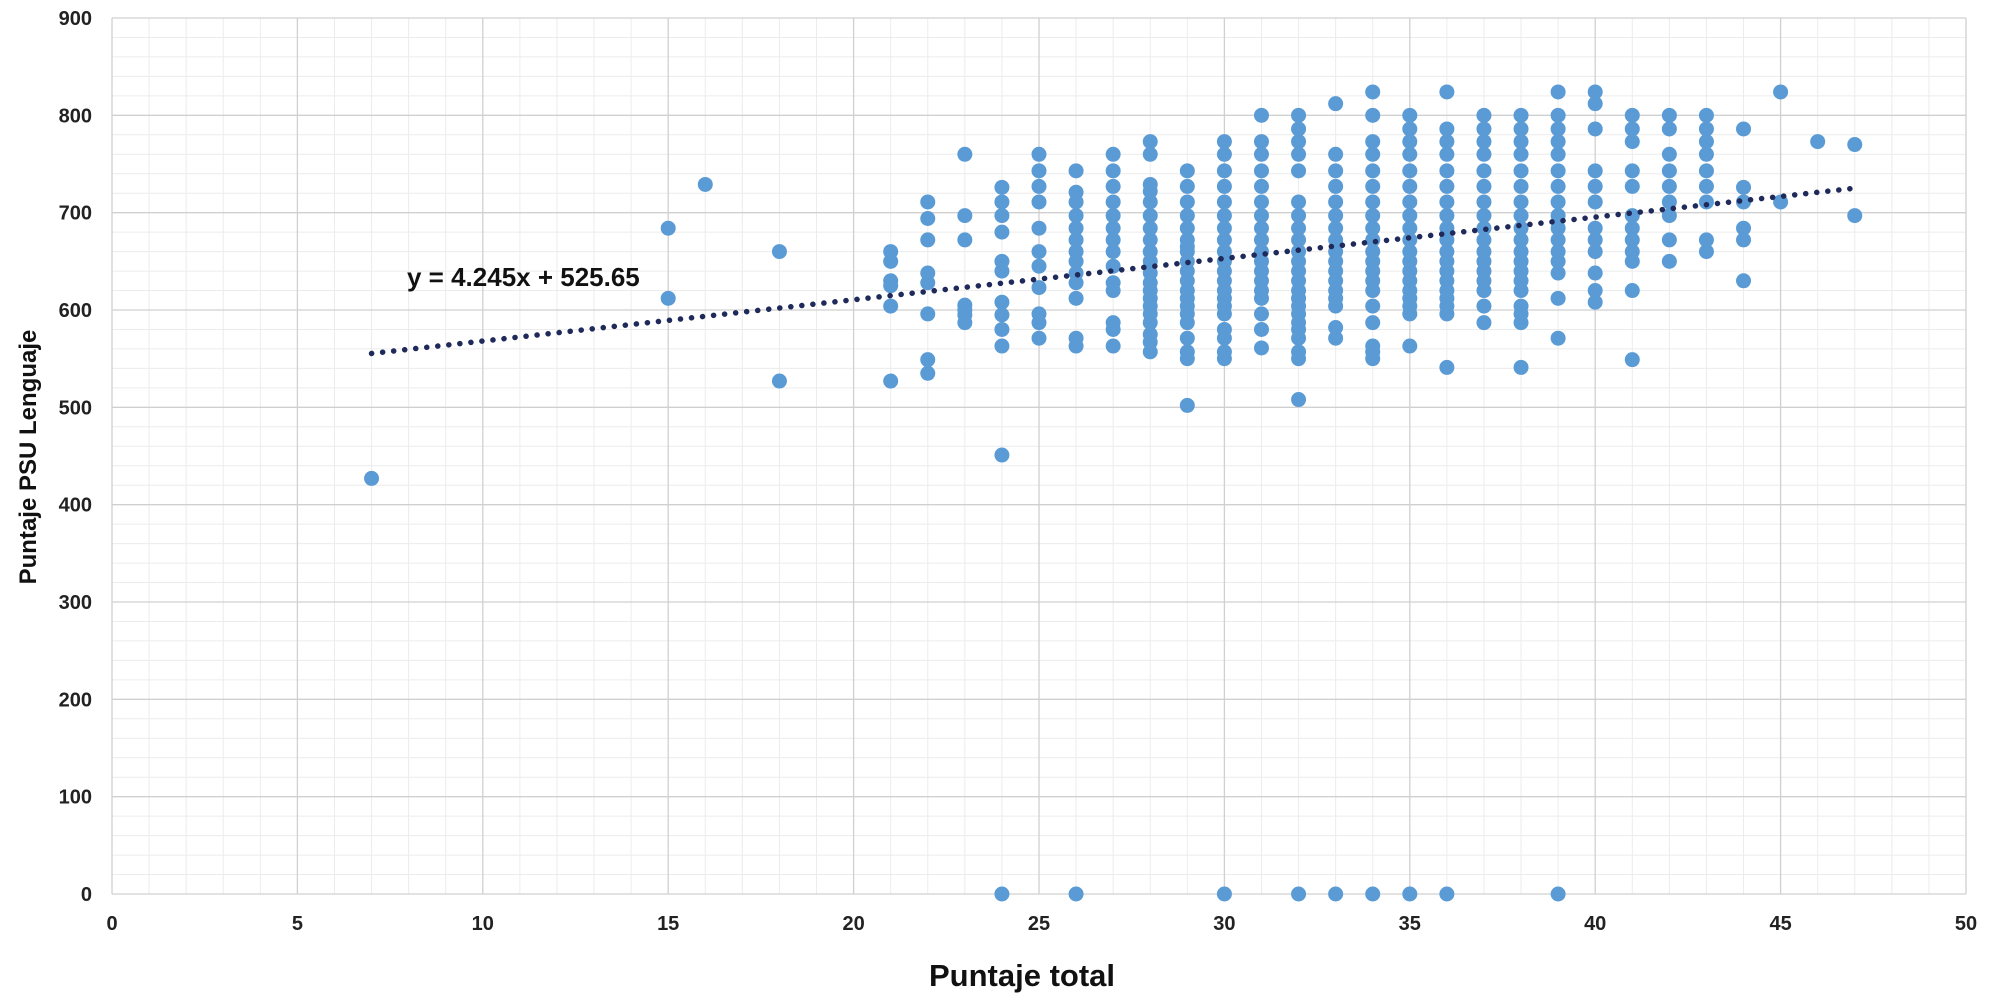 Image resolution: width=1995 pixels, height=997 pixels. What do you see at coordinates (483, 924) in the screenshot?
I see `x-tick-label: 10` at bounding box center [483, 924].